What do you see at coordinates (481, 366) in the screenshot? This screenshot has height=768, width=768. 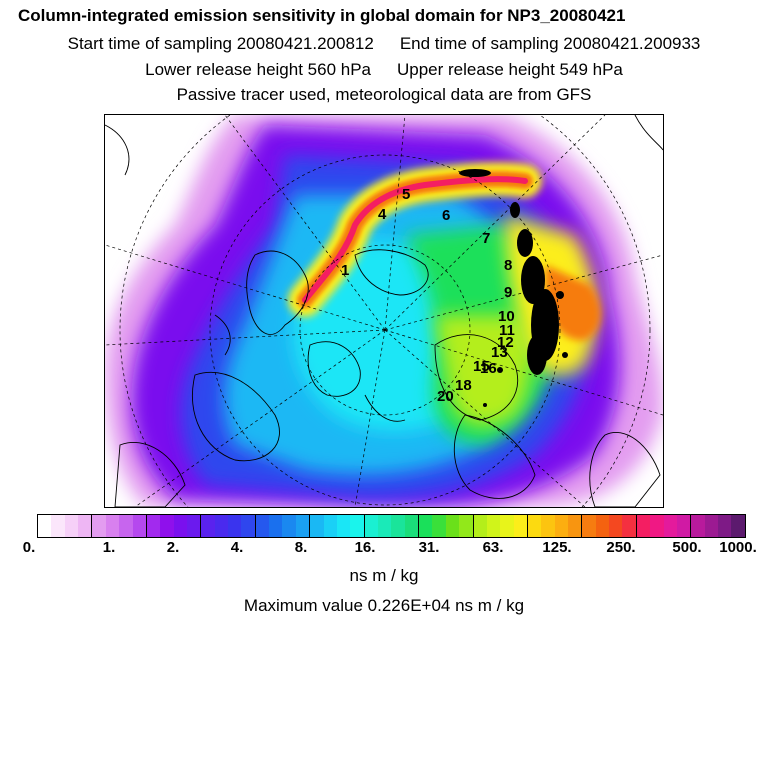 I see `trajectory-label: 15` at bounding box center [481, 366].